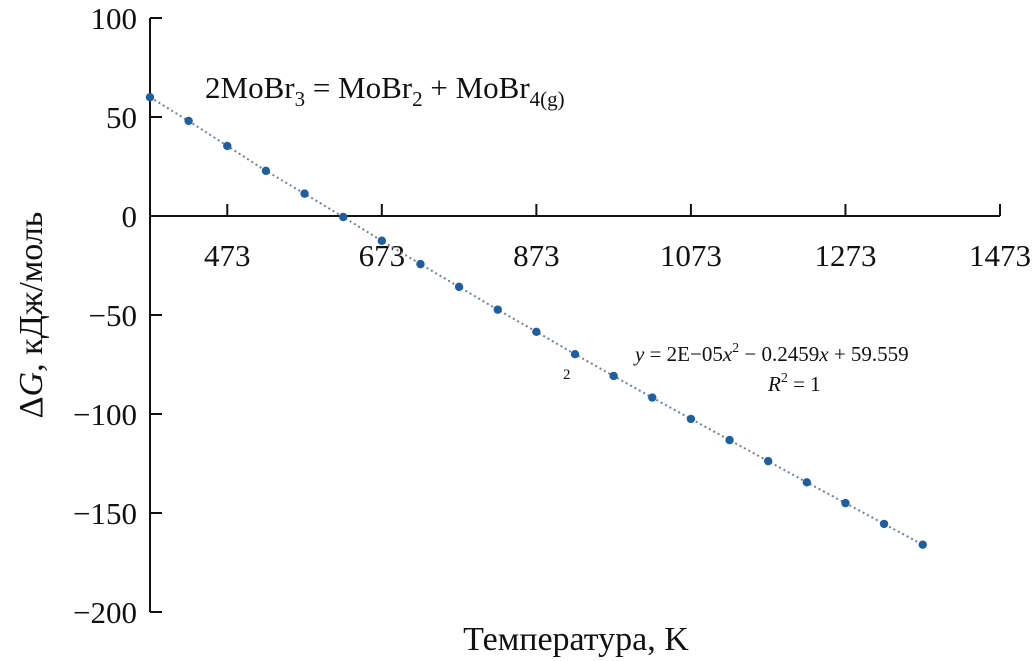 This screenshot has width=1035, height=661. I want to click on x-axis-title: Температура, K, so click(576, 639).